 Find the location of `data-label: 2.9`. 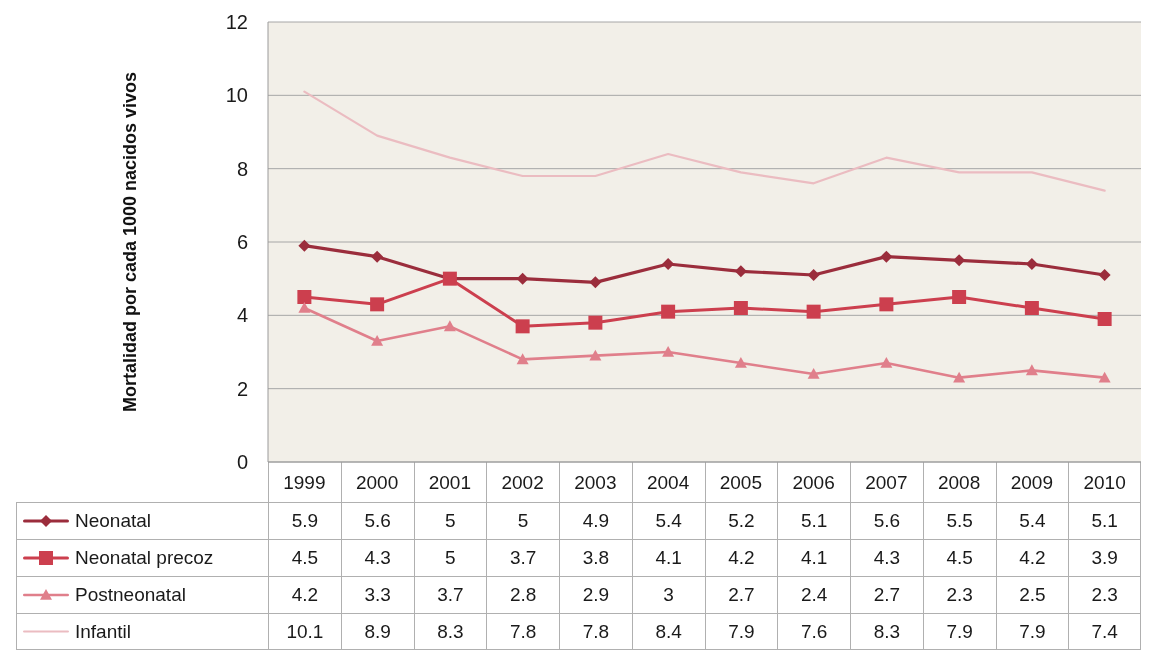

data-label: 2.9 is located at coordinates (596, 595).